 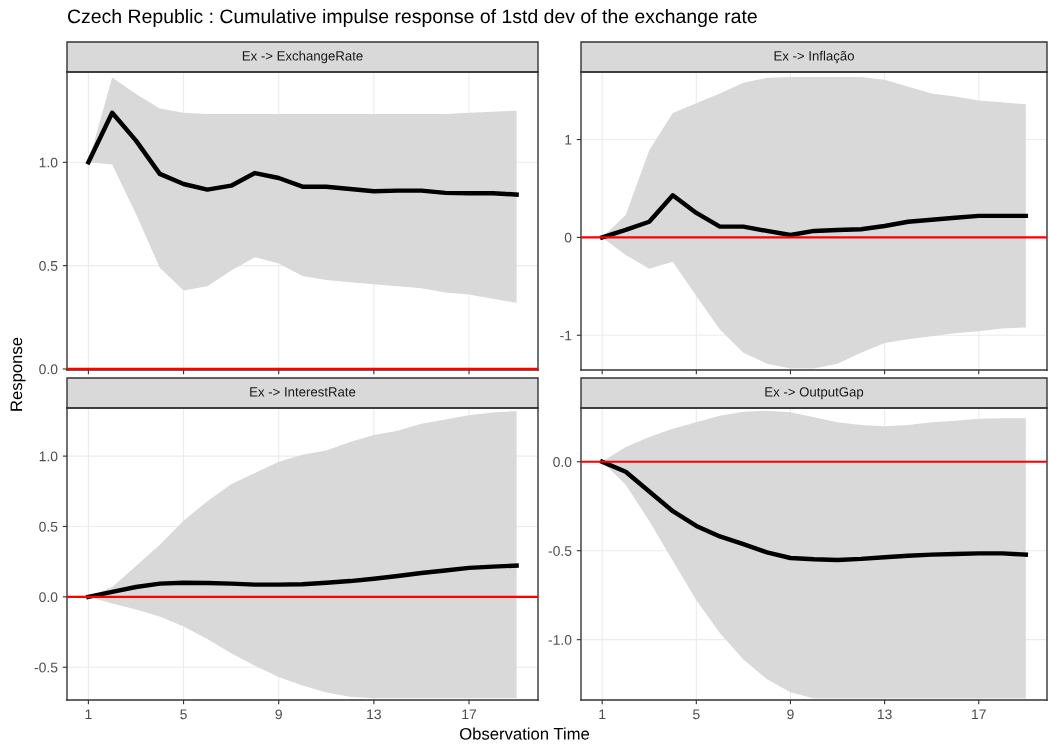 I want to click on chart-title: Ex -> InterestRate, so click(x=303, y=392).